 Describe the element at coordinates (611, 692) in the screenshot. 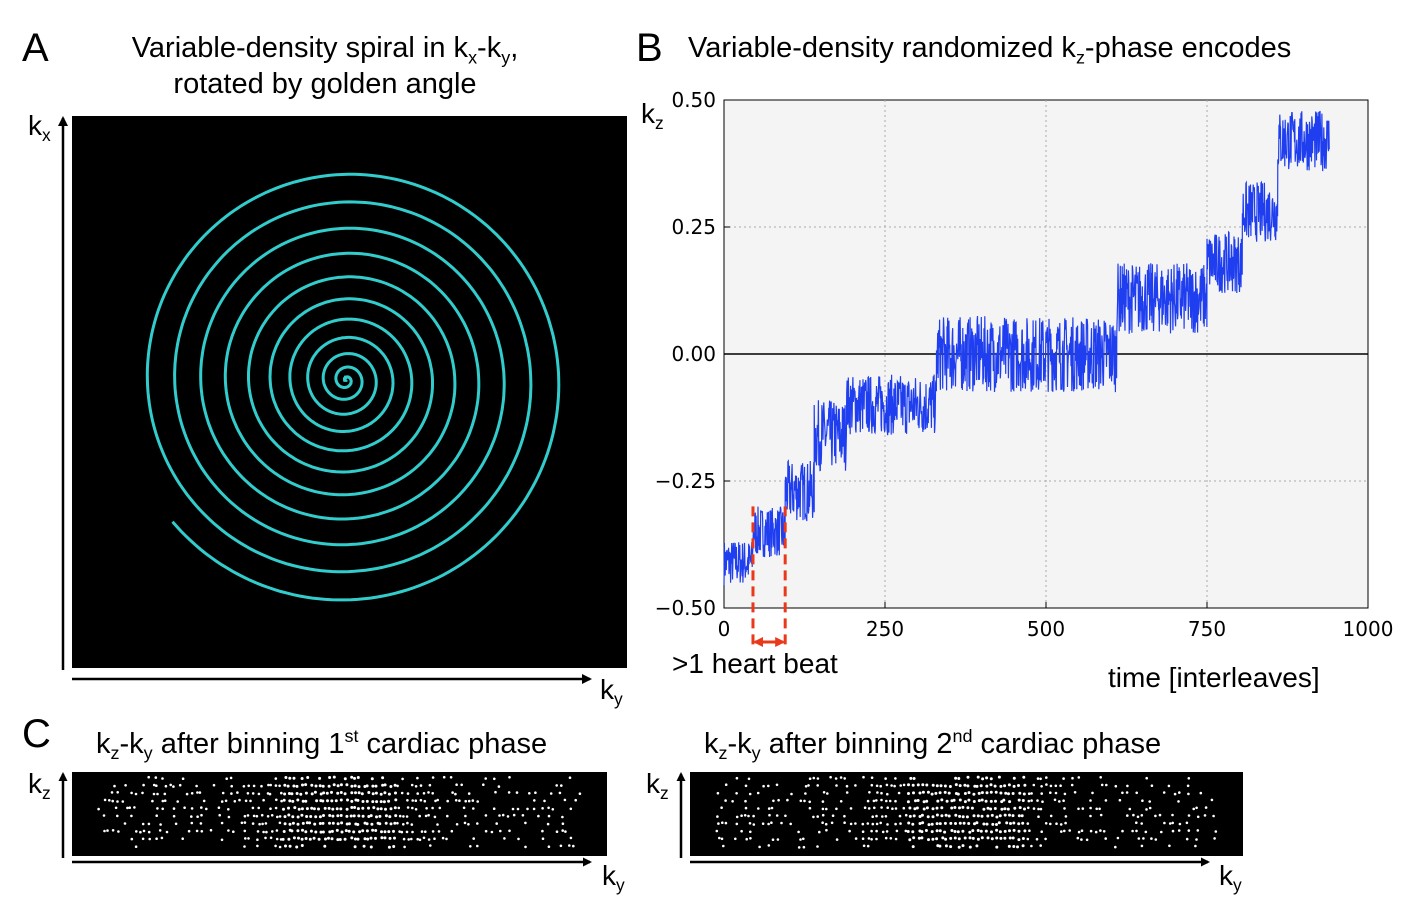

I see `panel-a-horizontal-axis-label: ky` at that location.